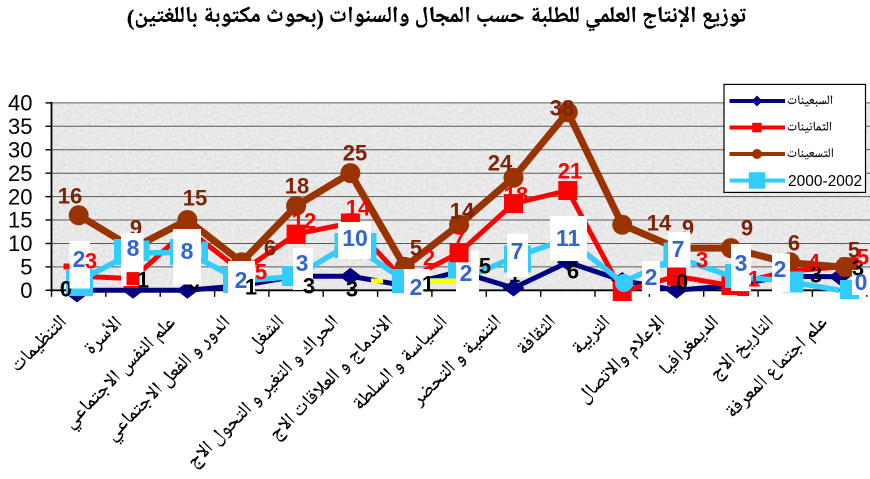  What do you see at coordinates (20, 126) in the screenshot?
I see `svg-text: 35` at bounding box center [20, 126].